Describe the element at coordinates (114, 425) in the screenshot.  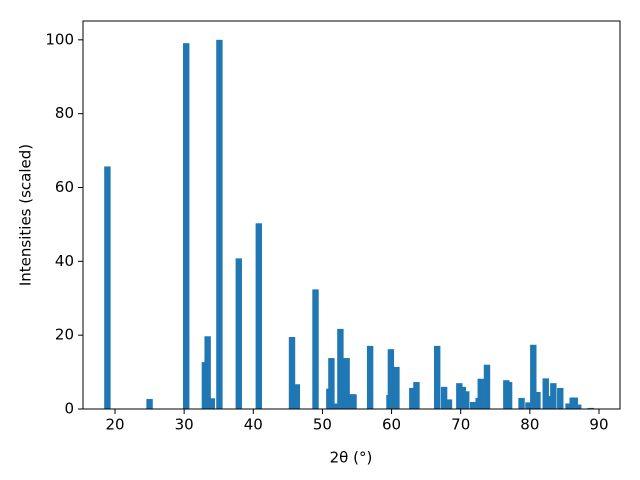
I see `x-tick-label: 20` at that location.